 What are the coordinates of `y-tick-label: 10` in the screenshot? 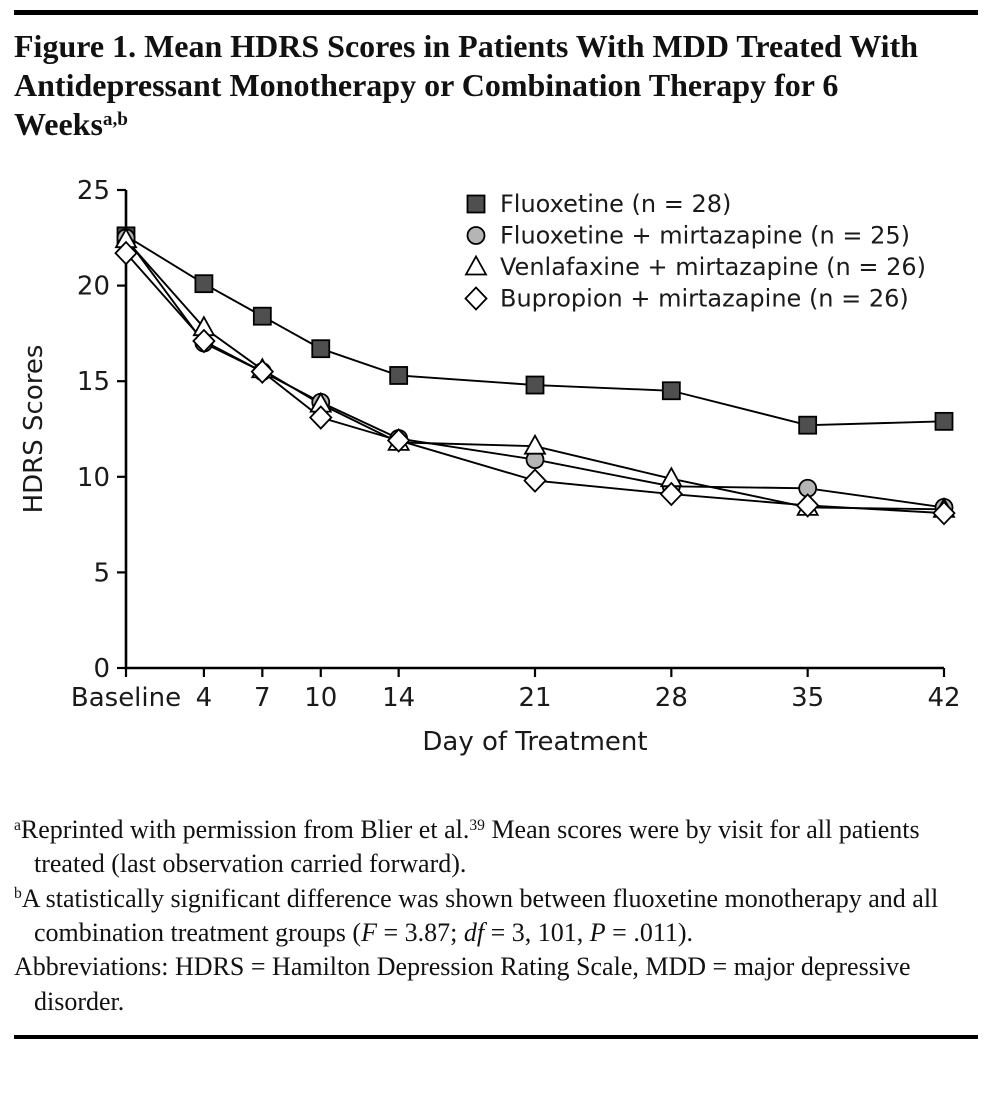 It's located at (93, 478).